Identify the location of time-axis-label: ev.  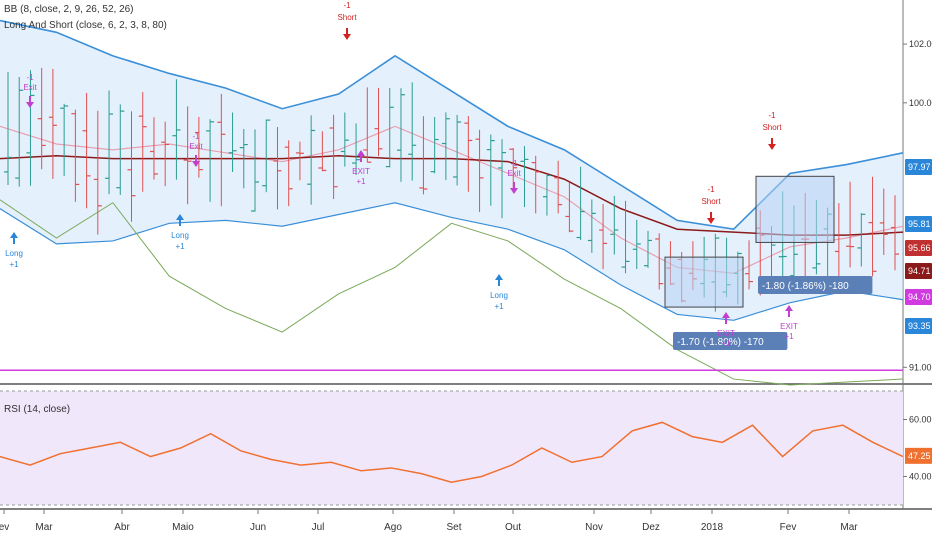
(4, 527).